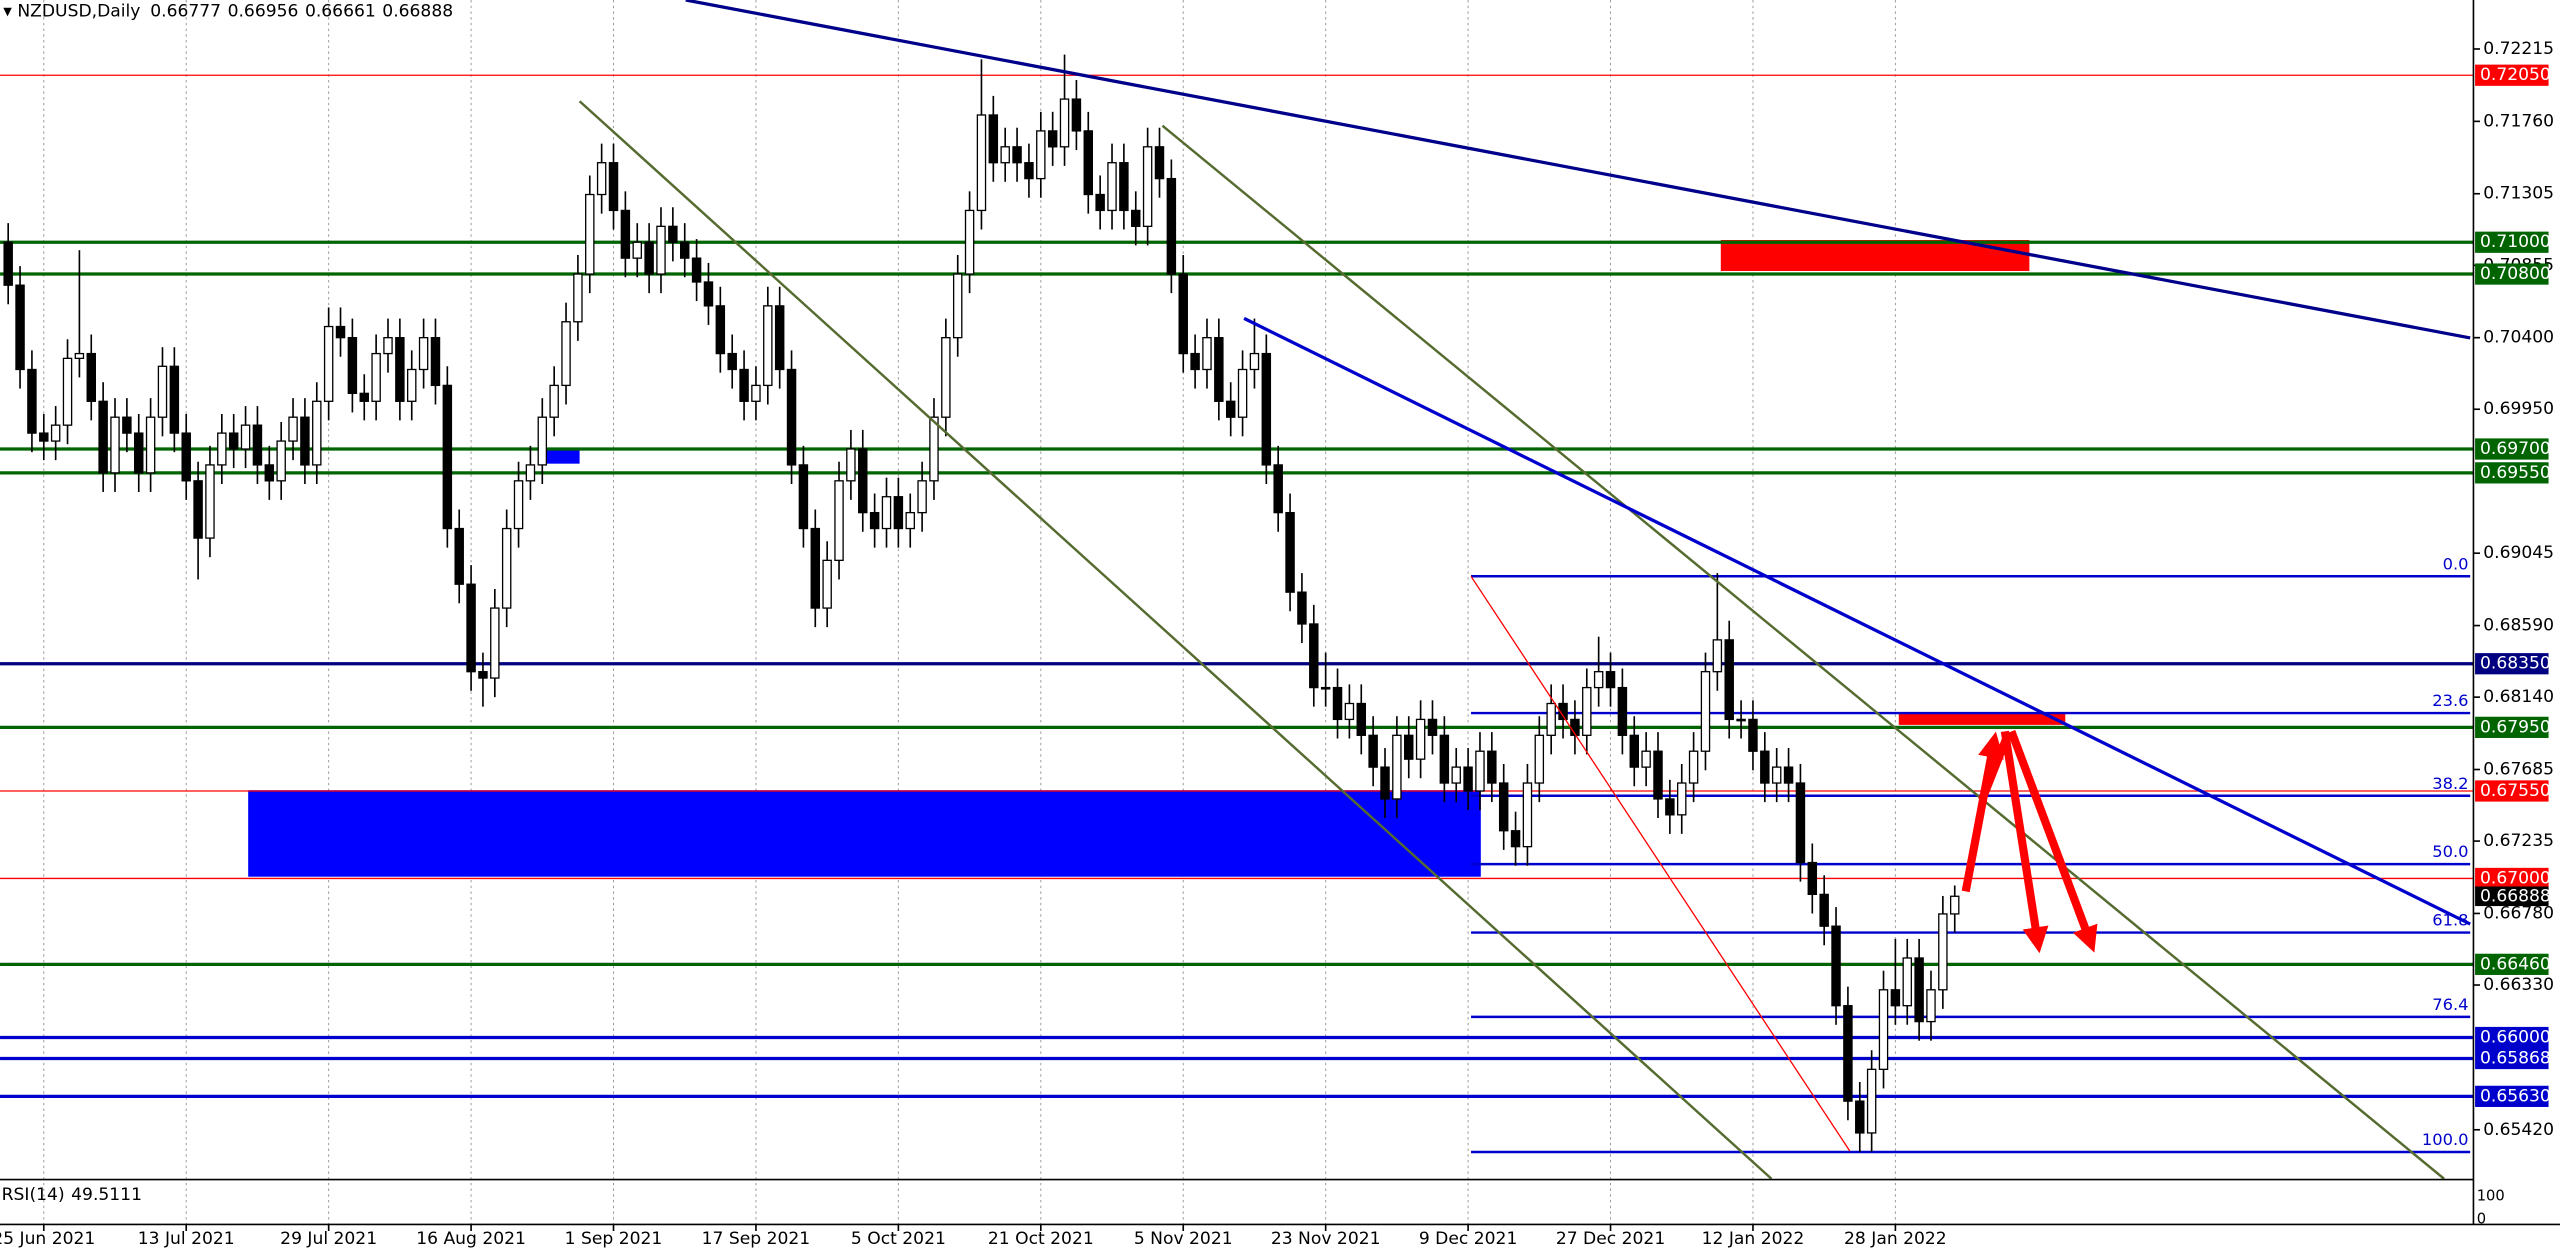 The width and height of the screenshot is (2560, 1251). I want to click on projection-arrows, so click(2029, 841).